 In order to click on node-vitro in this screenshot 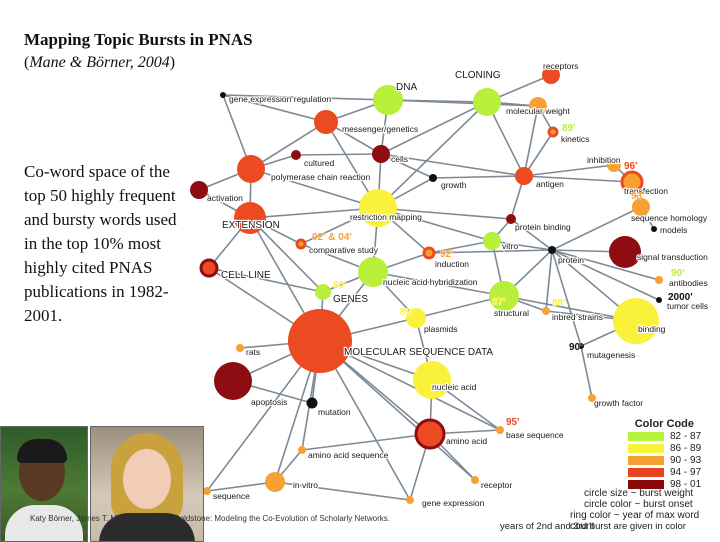, I will do `click(492, 241)`.